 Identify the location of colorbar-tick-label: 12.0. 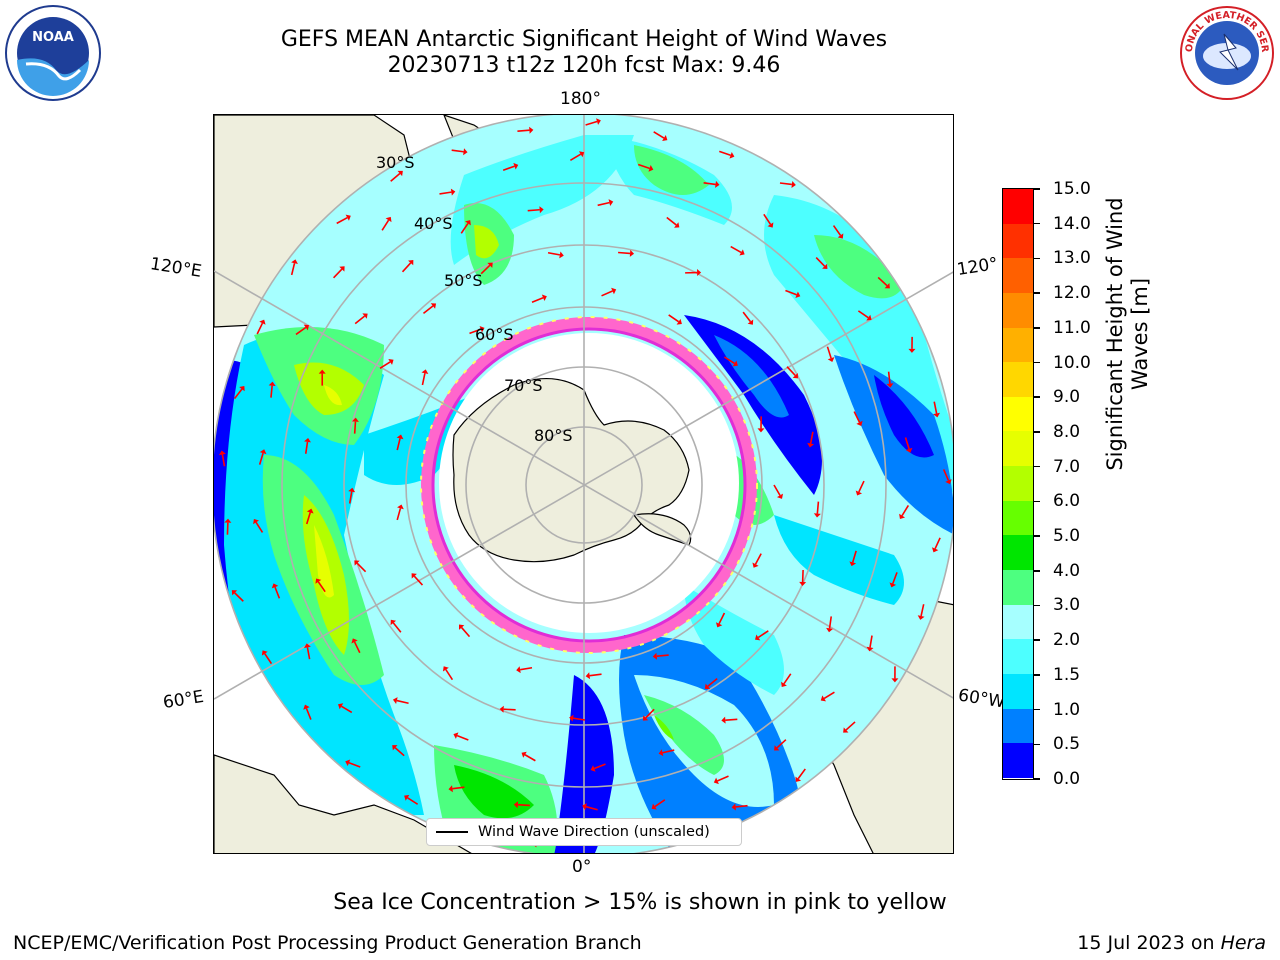
(1072, 293).